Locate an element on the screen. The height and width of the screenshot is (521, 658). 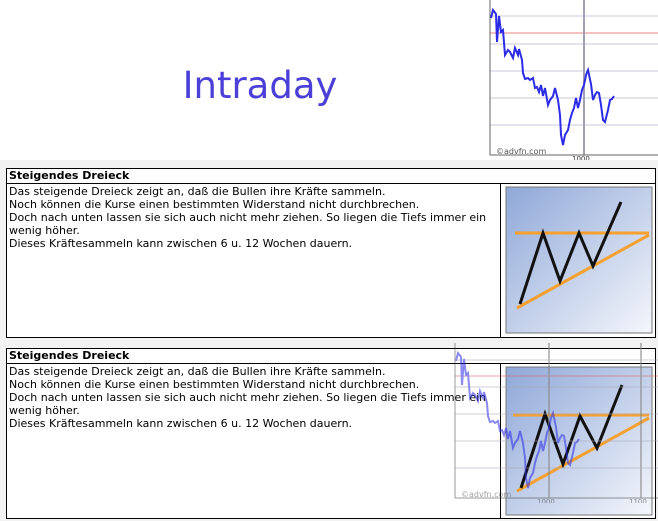
ascending-triangle-illustration is located at coordinates (579, 260).